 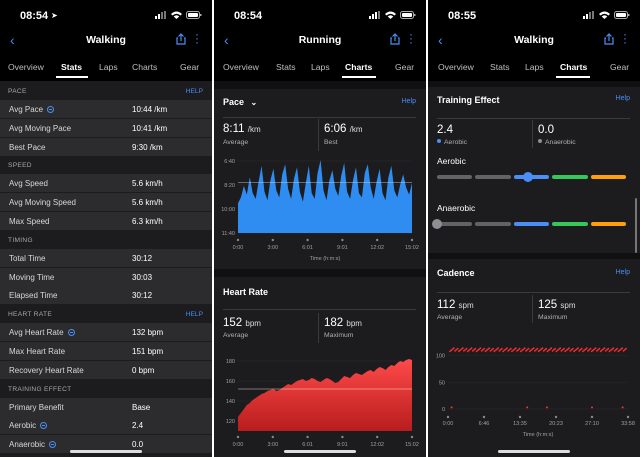 I want to click on tab-bar: Overview Stats Laps Charts Gear, so click(x=534, y=68).